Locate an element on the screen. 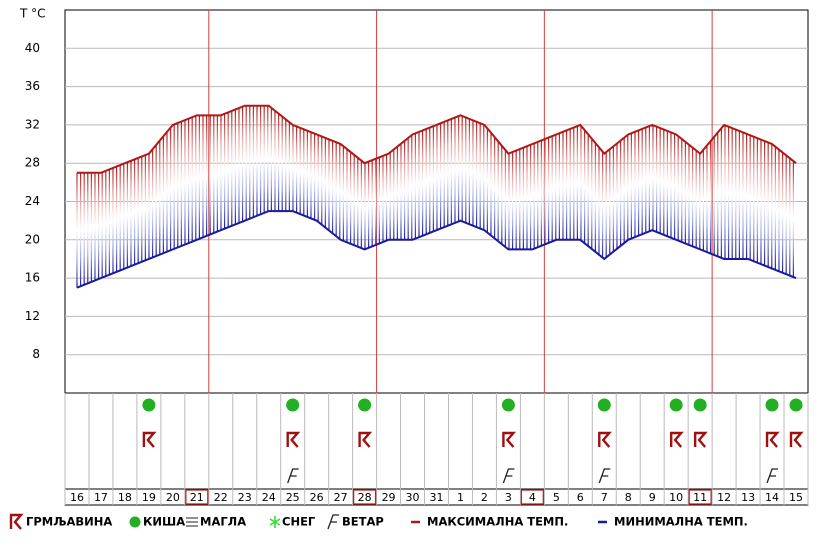  wind-icon is located at coordinates (604, 476).